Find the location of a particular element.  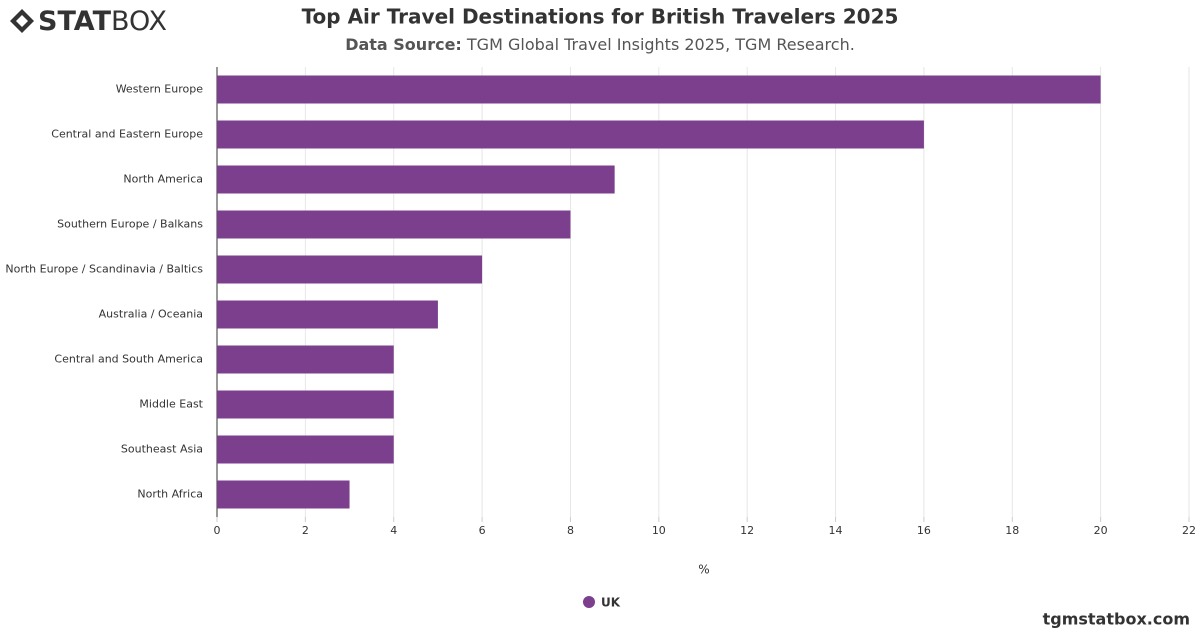

y-tick-label: North Africa is located at coordinates (170, 494).